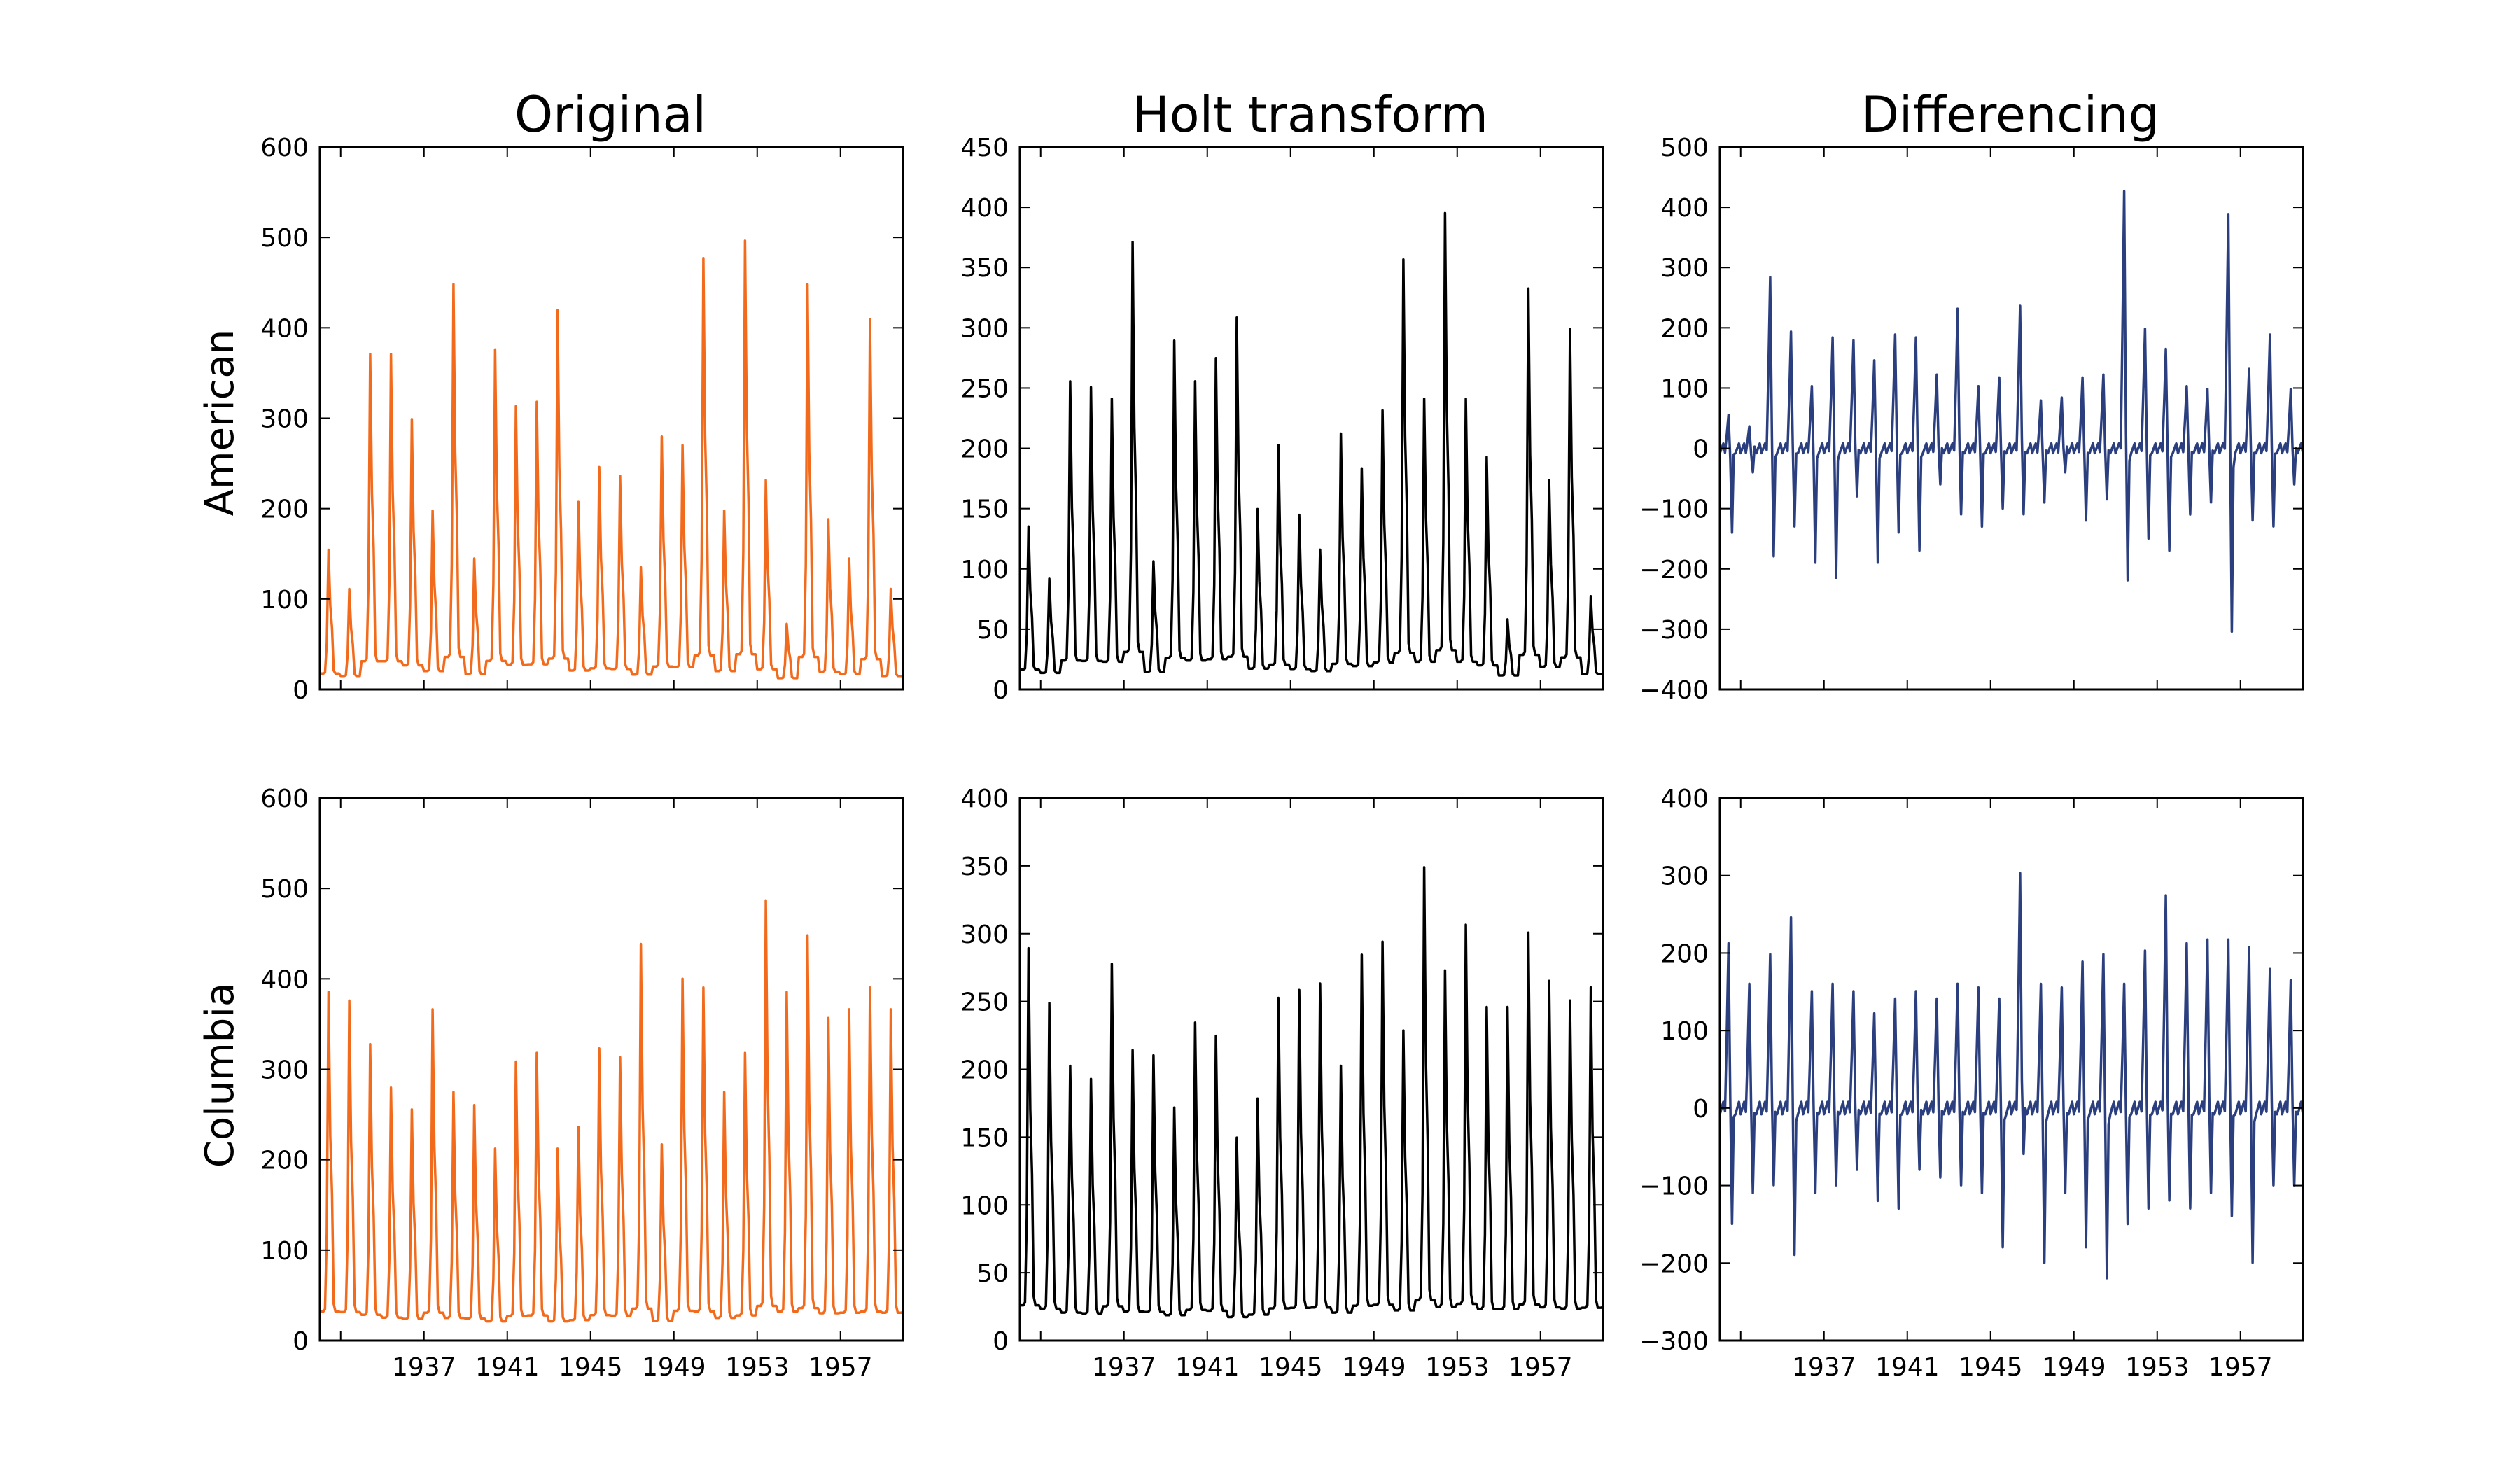 The height and width of the screenshot is (1470, 2520). I want to click on y-tick-label: −400, so click(1674, 690).